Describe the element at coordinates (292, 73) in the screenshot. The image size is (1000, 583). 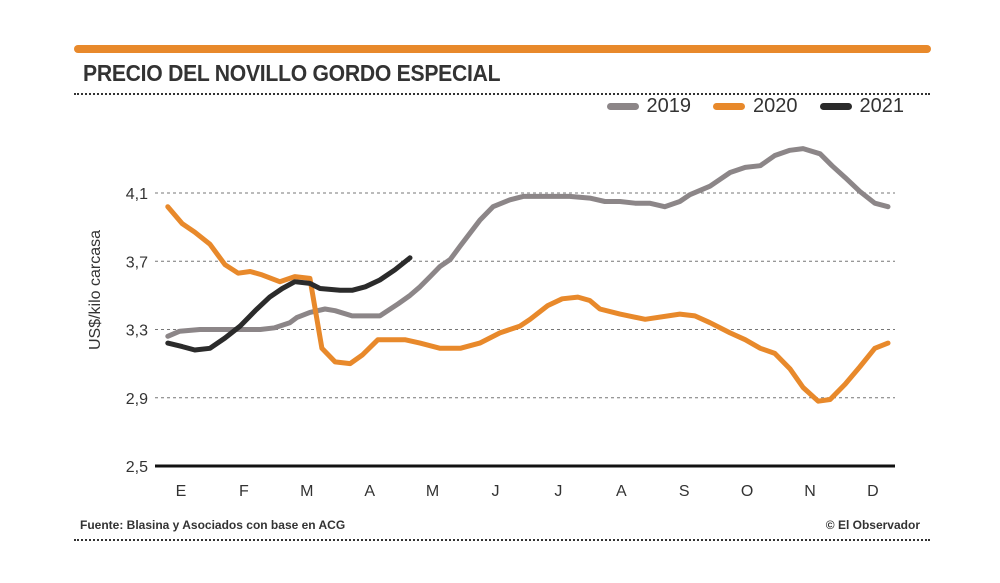
I see `chart-title: PRECIO DEL NOVILLO GORDO ESPECIAL` at that location.